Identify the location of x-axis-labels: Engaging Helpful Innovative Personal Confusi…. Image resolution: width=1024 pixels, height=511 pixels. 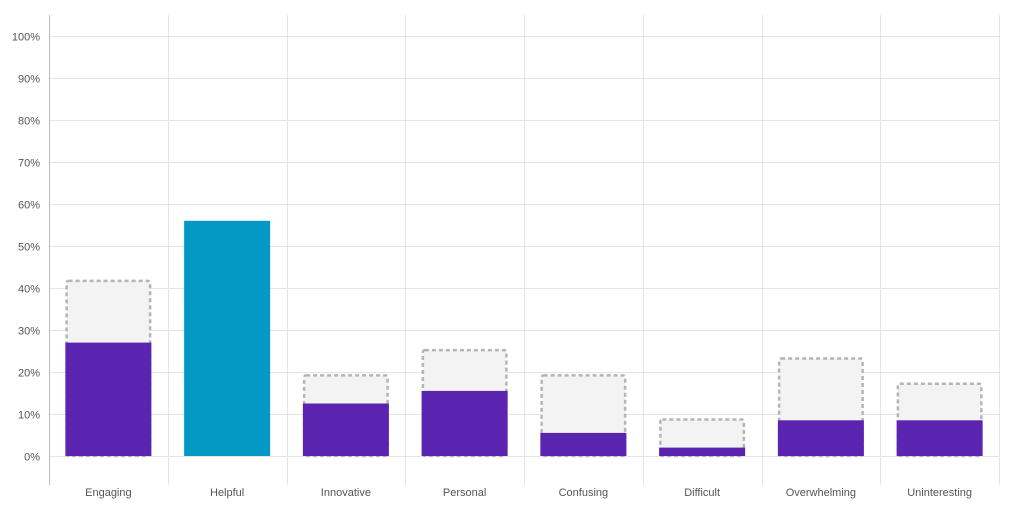
(528, 493).